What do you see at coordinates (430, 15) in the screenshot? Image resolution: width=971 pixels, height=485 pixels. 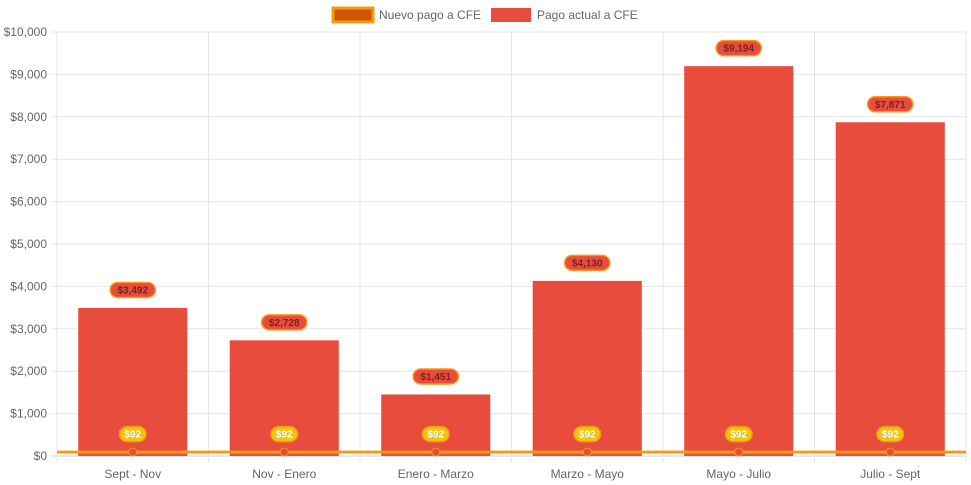 I see `legend-label-nuevo-pago: Nuevo pago a CFE` at bounding box center [430, 15].